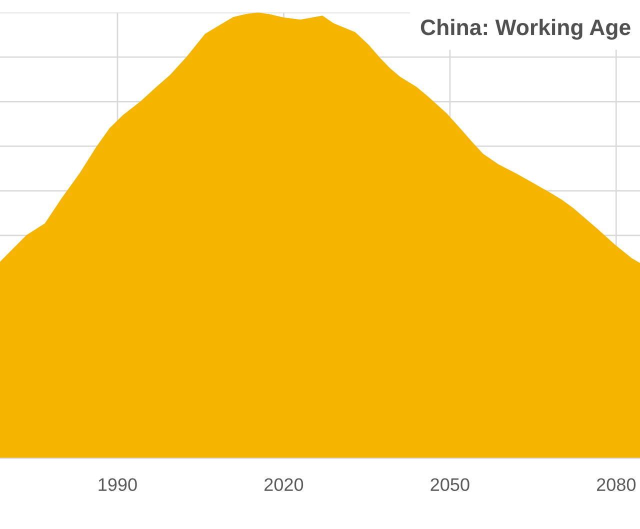 The height and width of the screenshot is (529, 640). What do you see at coordinates (525, 29) in the screenshot?
I see `chart-title: China: Working Age` at bounding box center [525, 29].